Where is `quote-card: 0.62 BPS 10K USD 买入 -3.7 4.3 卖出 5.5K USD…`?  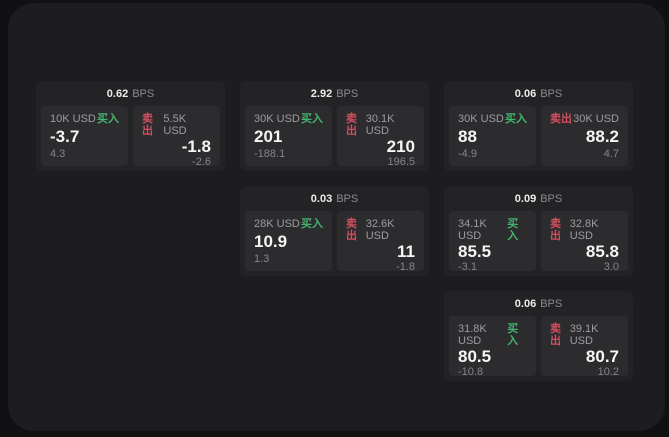 quote-card: 0.62 BPS 10K USD 买入 -3.7 4.3 卖出 5.5K USD… is located at coordinates (130, 126).